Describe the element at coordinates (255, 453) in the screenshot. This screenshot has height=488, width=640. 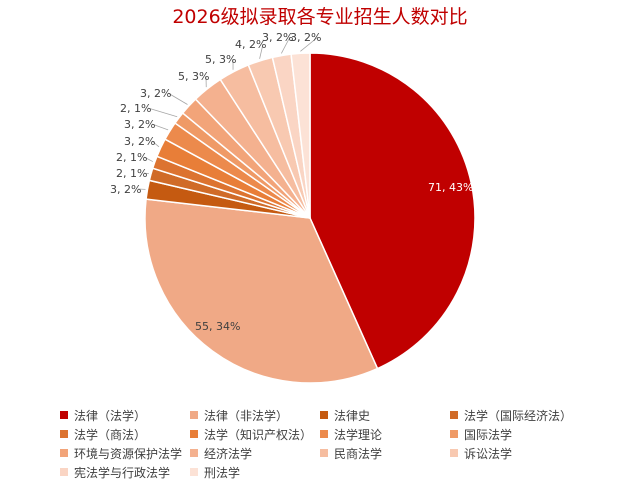
I see `legend-item: 经济法学` at that location.